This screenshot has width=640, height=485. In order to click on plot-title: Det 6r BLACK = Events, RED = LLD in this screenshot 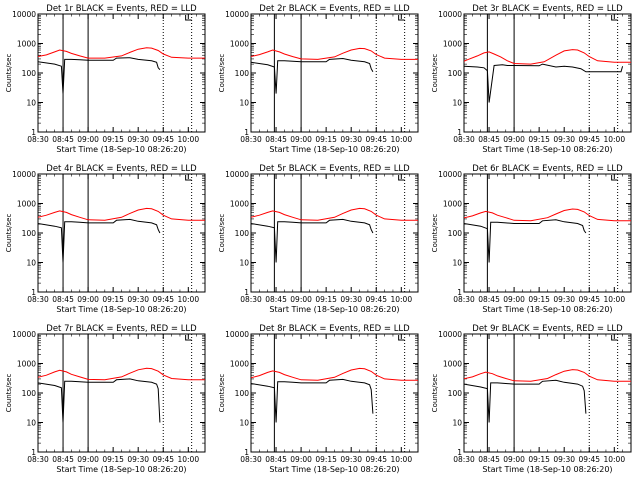, I will do `click(547, 169)`.